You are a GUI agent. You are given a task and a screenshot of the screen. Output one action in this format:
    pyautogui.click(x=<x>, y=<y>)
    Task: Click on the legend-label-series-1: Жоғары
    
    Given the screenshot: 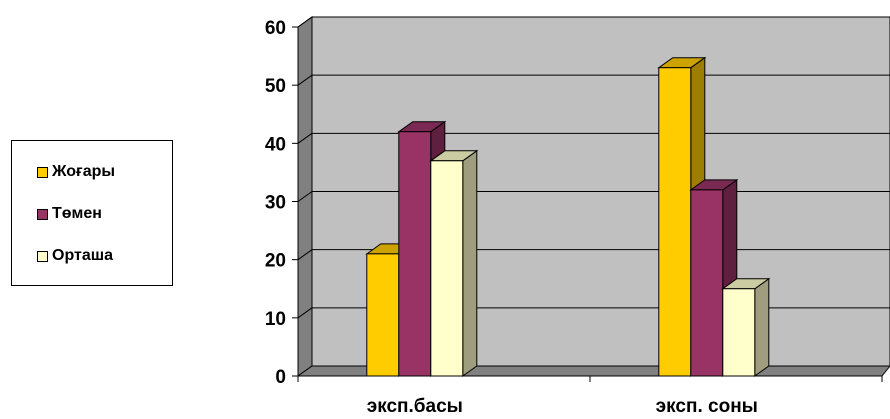 What is the action you would take?
    pyautogui.click(x=84, y=171)
    